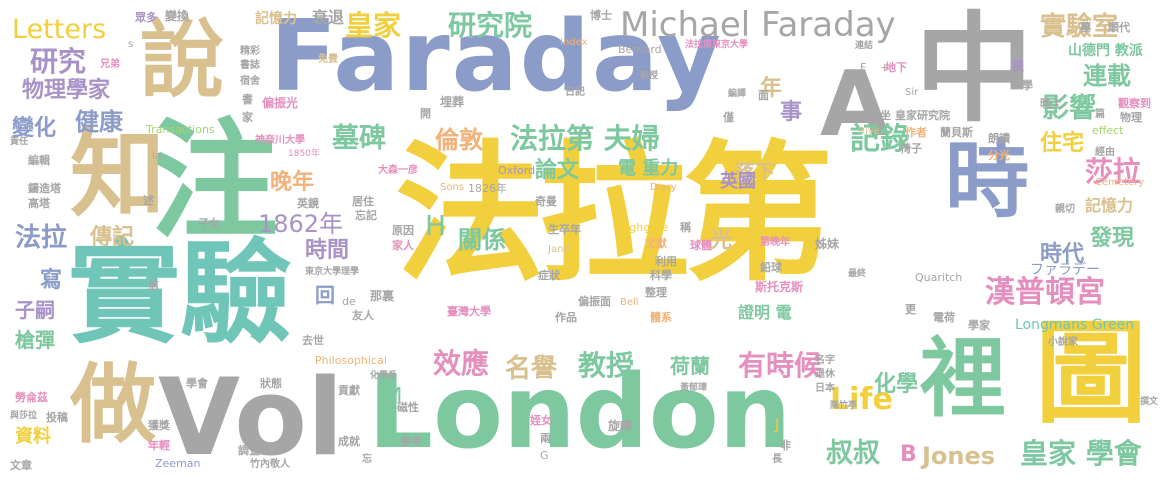  What do you see at coordinates (629, 302) in the screenshot?
I see `word-bell: Bell` at bounding box center [629, 302].